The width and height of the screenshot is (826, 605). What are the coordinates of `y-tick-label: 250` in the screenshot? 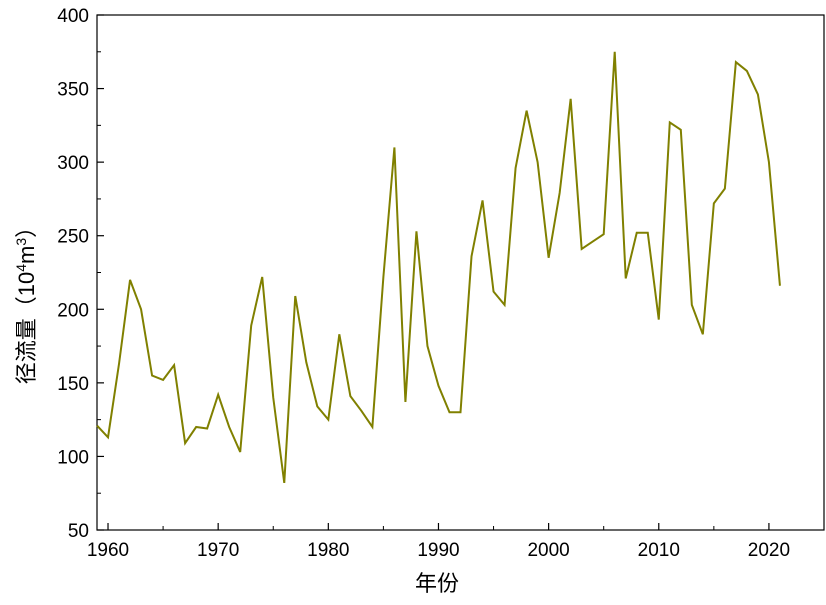 It's located at (73, 237).